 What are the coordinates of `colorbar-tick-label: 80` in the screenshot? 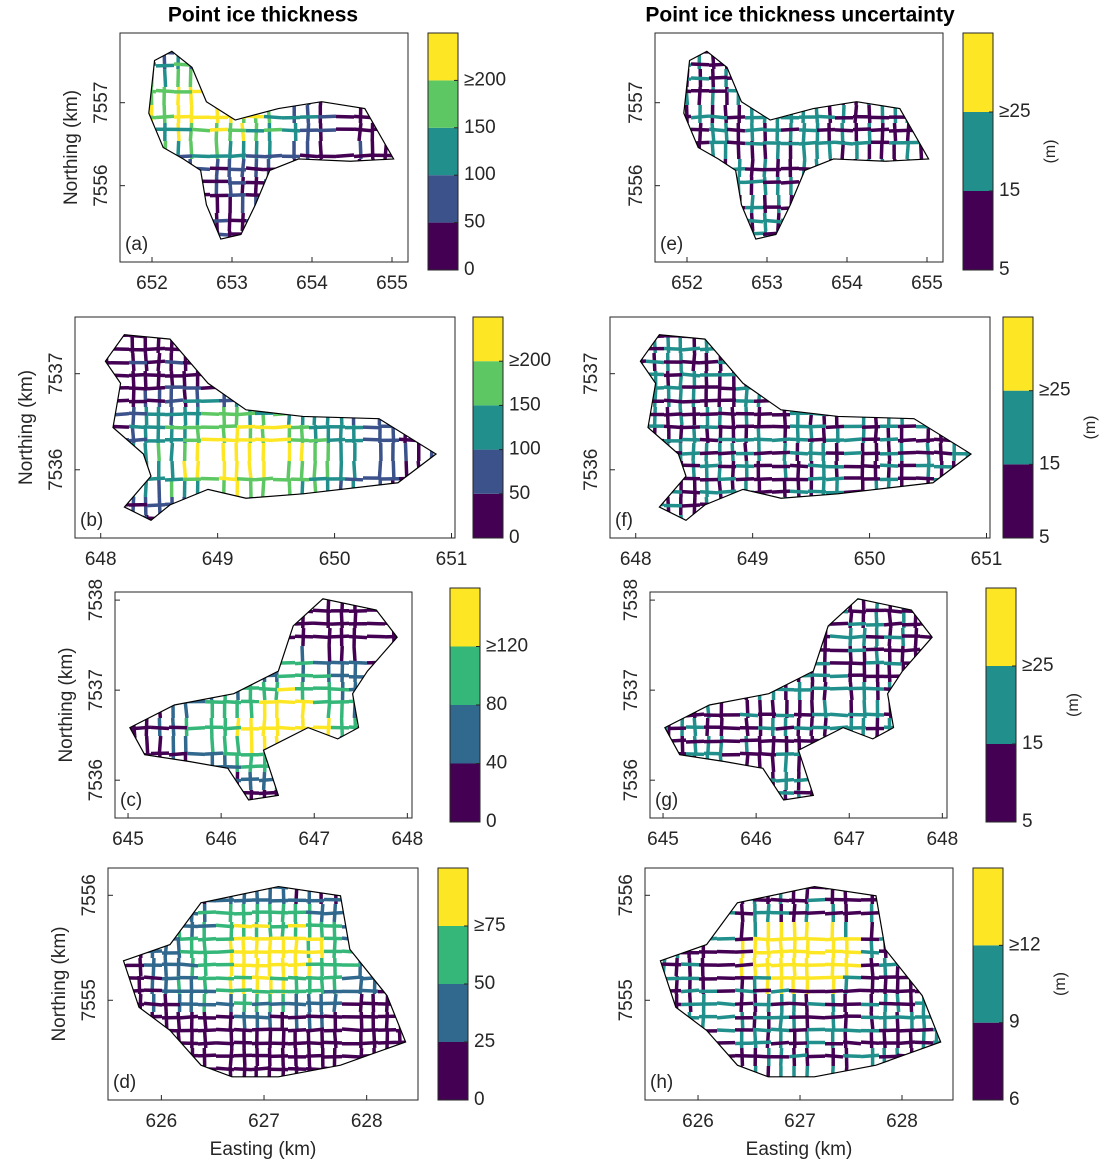 It's located at (496, 704).